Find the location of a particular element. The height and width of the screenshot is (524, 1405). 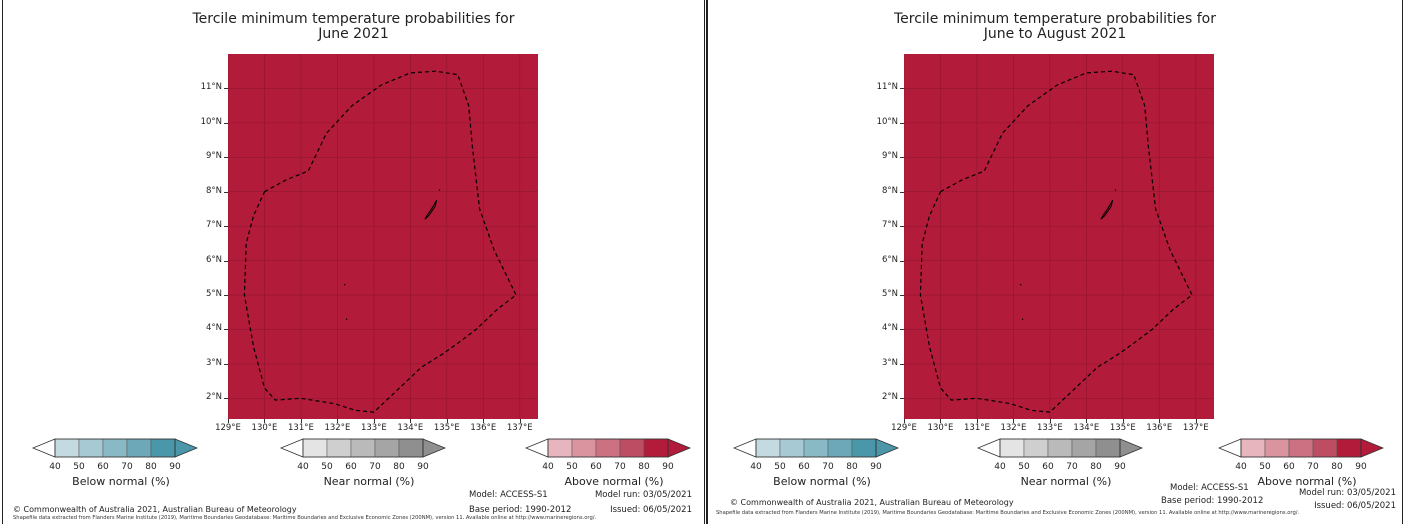

latitude-tick-label: 7°N is located at coordinates (889, 225).